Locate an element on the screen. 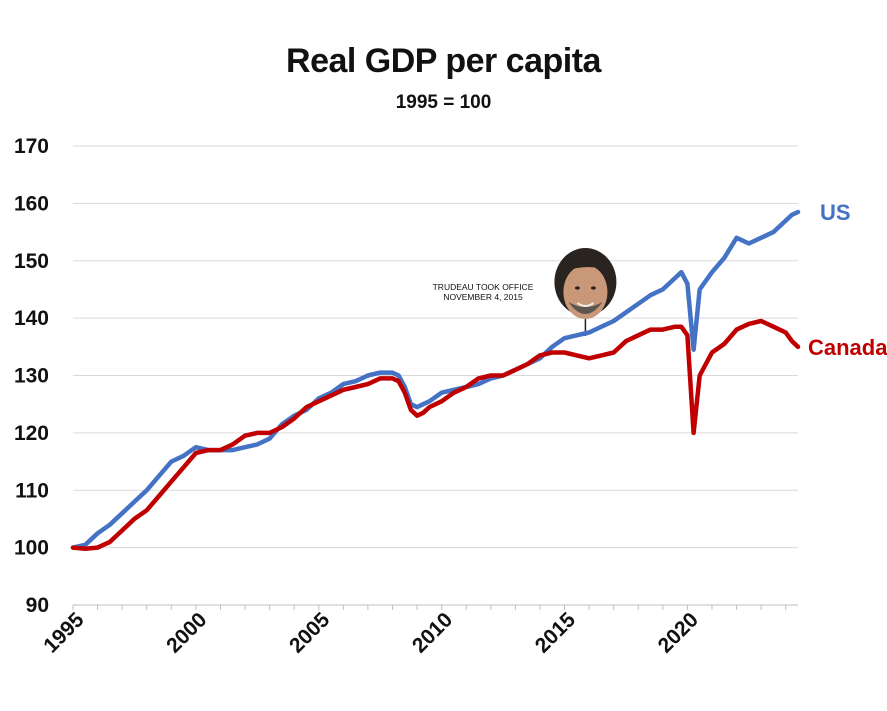 The image size is (887, 711). annotation-line-2: NOVEMBER 4, 2015 is located at coordinates (483, 297).